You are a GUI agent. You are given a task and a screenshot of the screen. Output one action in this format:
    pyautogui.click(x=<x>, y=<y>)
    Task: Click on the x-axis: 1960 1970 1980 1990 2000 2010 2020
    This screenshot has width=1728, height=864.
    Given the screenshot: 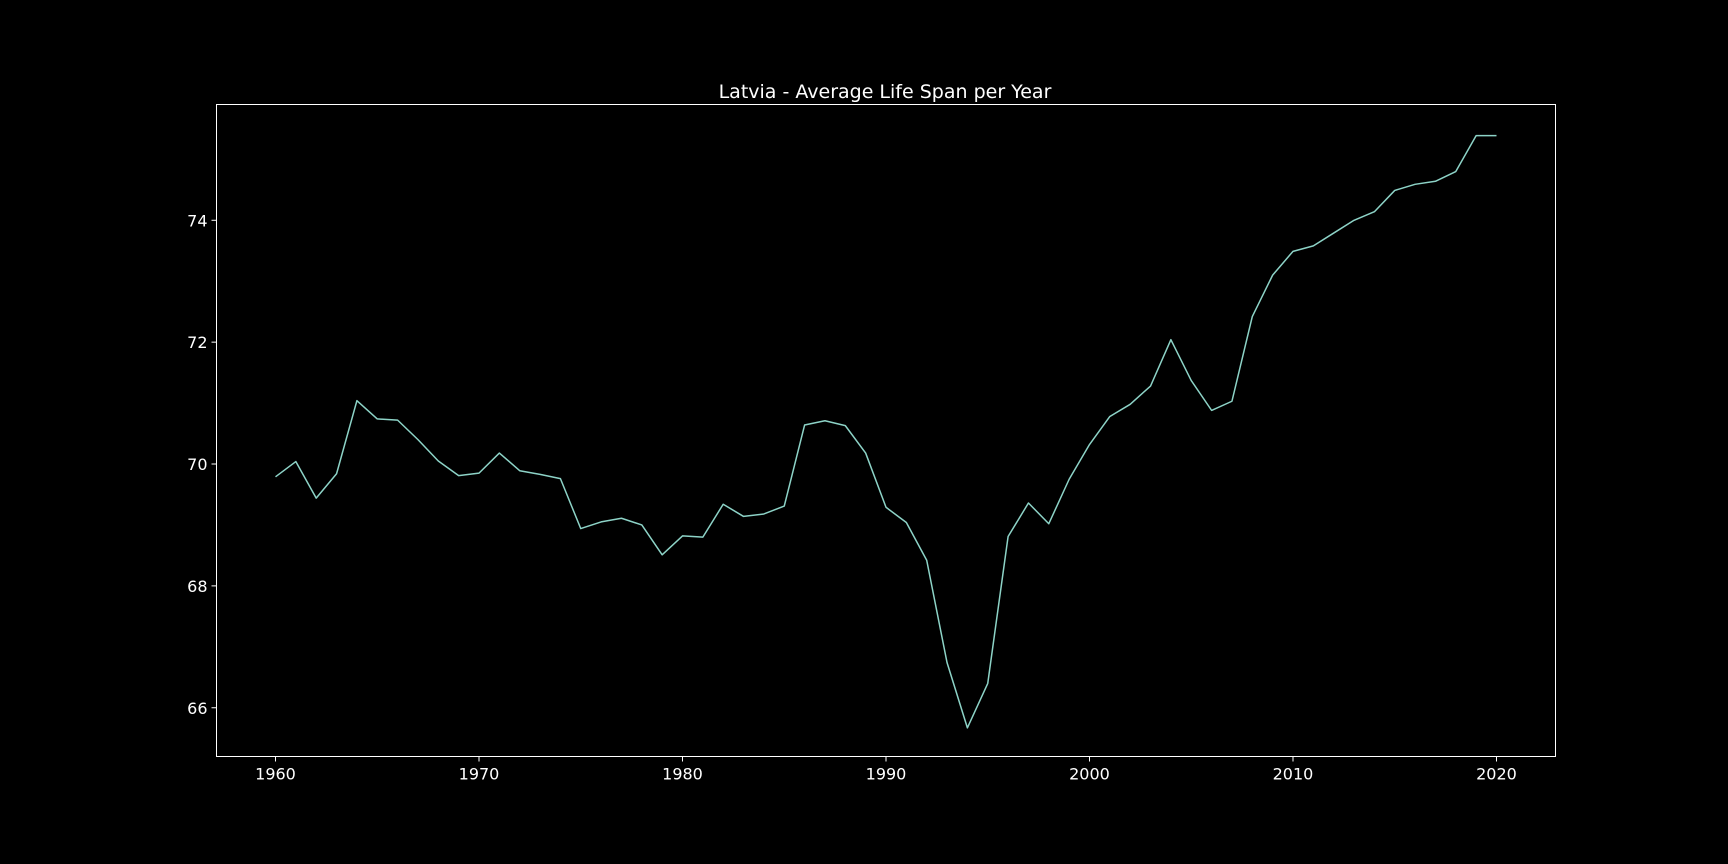 What is the action you would take?
    pyautogui.click(x=886, y=770)
    